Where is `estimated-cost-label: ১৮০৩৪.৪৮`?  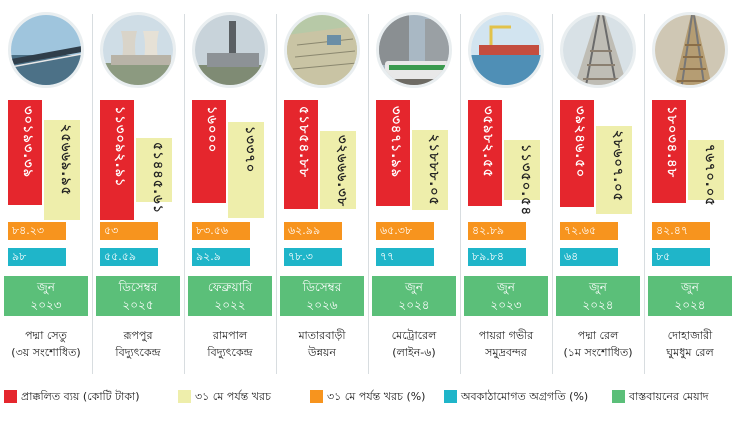
estimated-cost-label: ১৮০৩৪.৪৮ is located at coordinates (671, 142).